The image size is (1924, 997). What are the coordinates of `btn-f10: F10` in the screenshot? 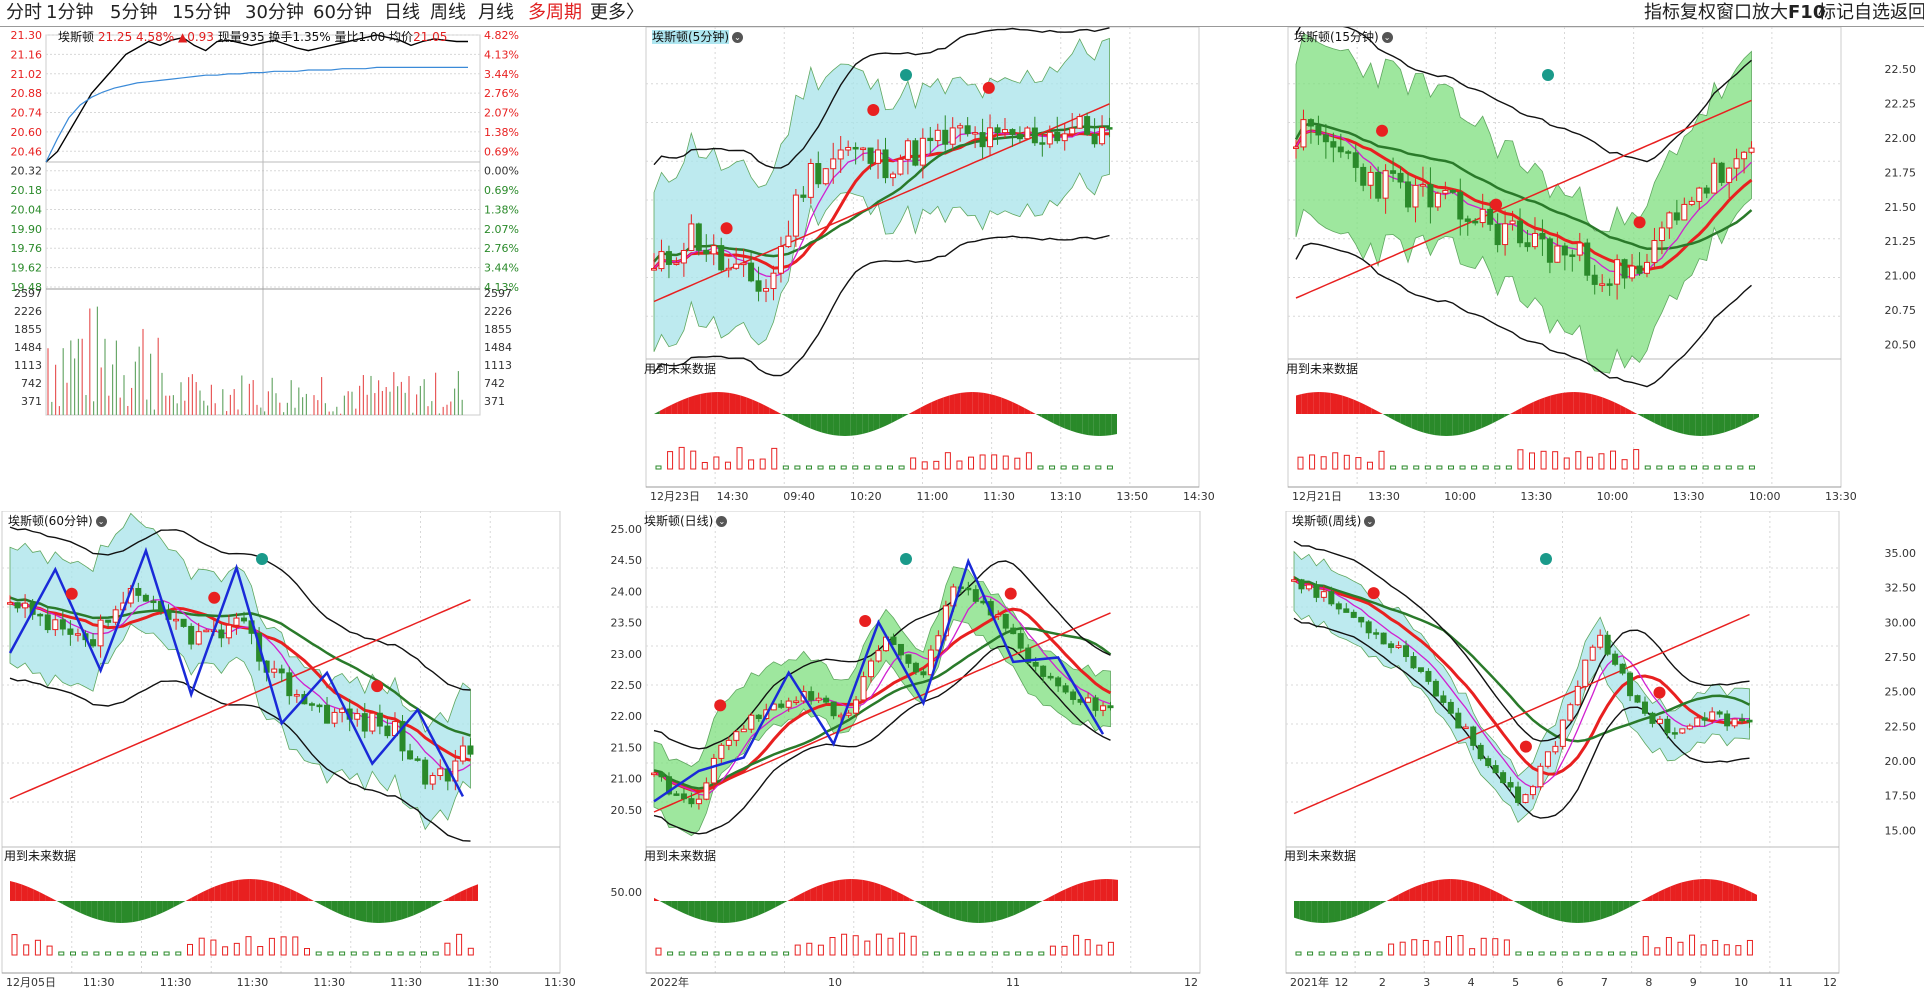 It's located at (1807, 12).